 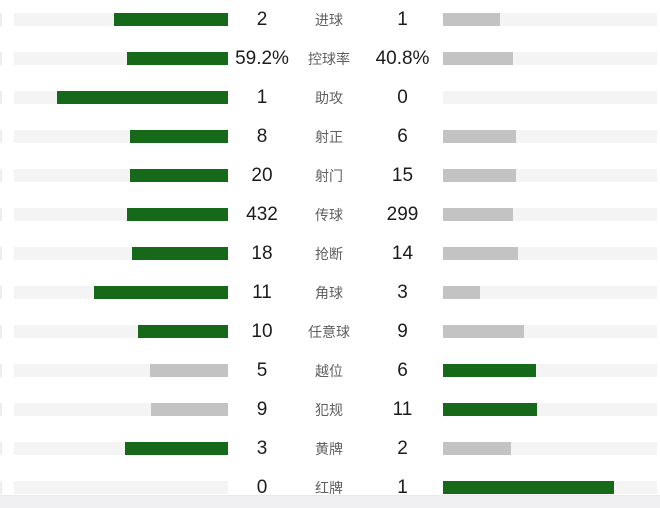 I want to click on left-value: 20, so click(x=262, y=175).